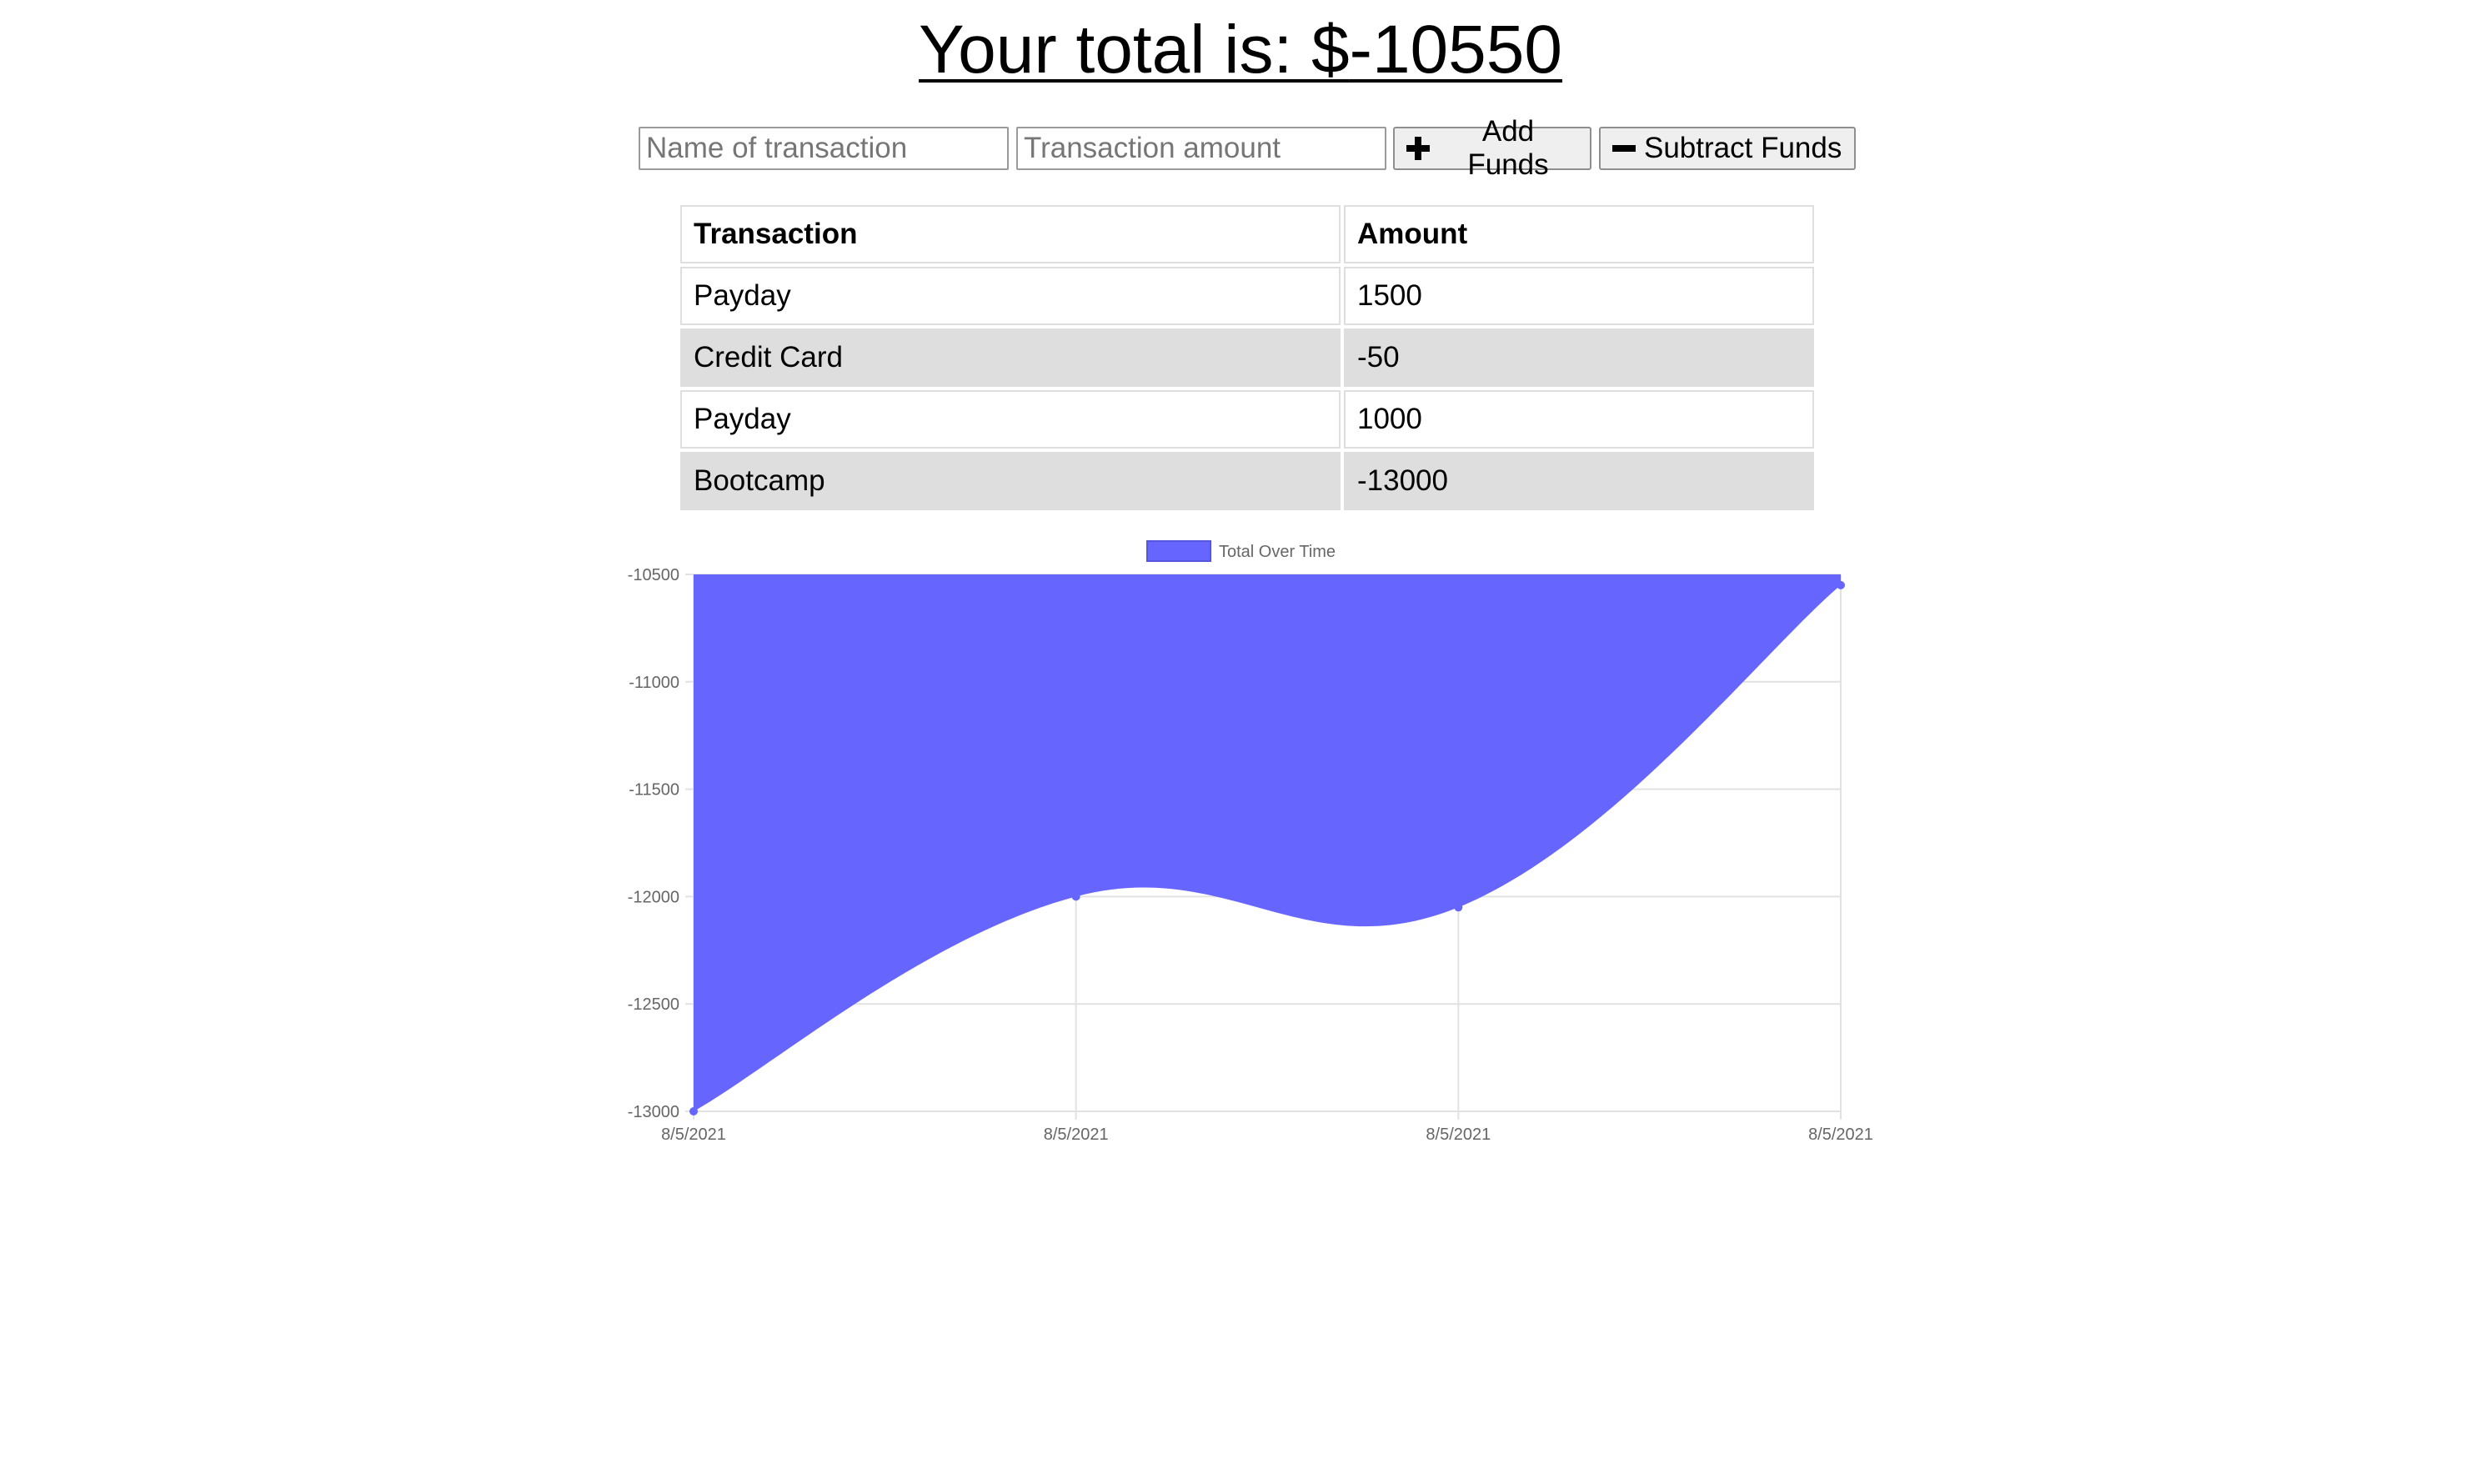 The image size is (2481, 1484). I want to click on transaction-name-input, so click(824, 148).